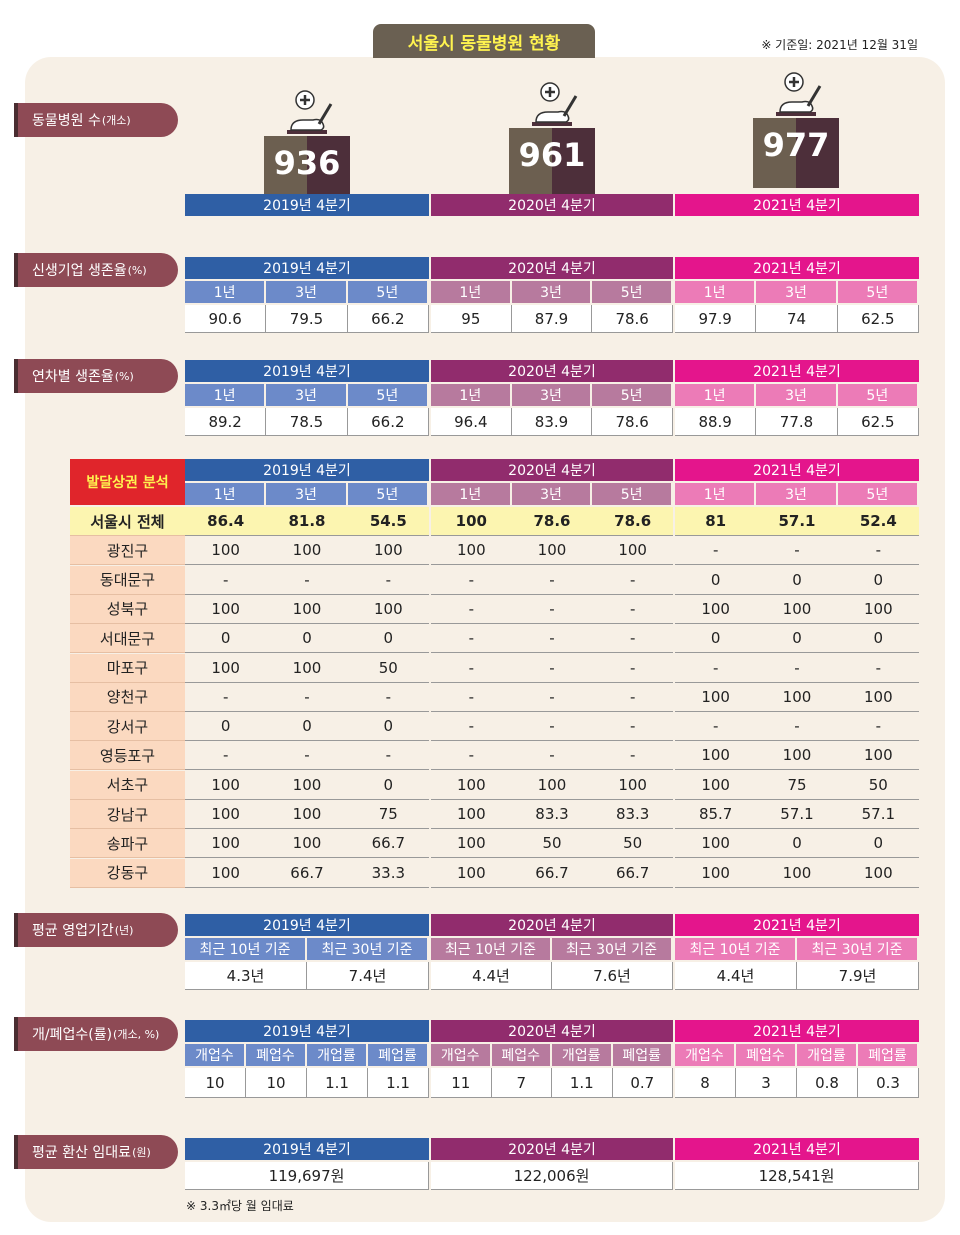 This screenshot has width=960, height=1235. What do you see at coordinates (612, 976) in the screenshot?
I see `value-cell: 7.6년` at bounding box center [612, 976].